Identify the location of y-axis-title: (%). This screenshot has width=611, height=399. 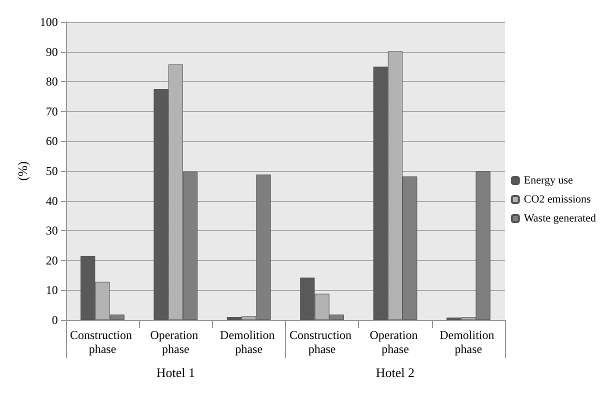
(22, 171).